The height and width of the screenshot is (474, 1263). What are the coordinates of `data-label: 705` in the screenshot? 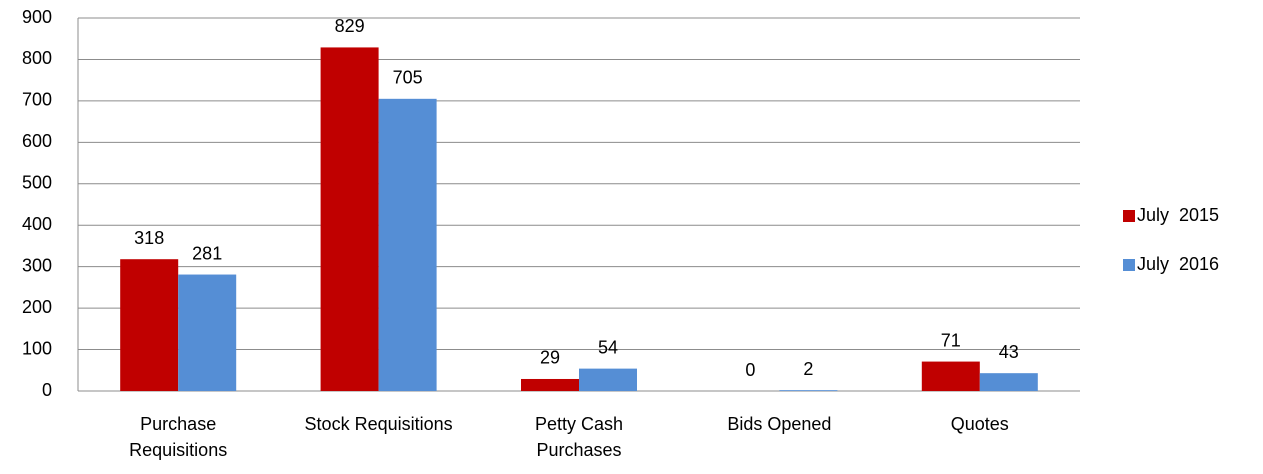 It's located at (408, 78).